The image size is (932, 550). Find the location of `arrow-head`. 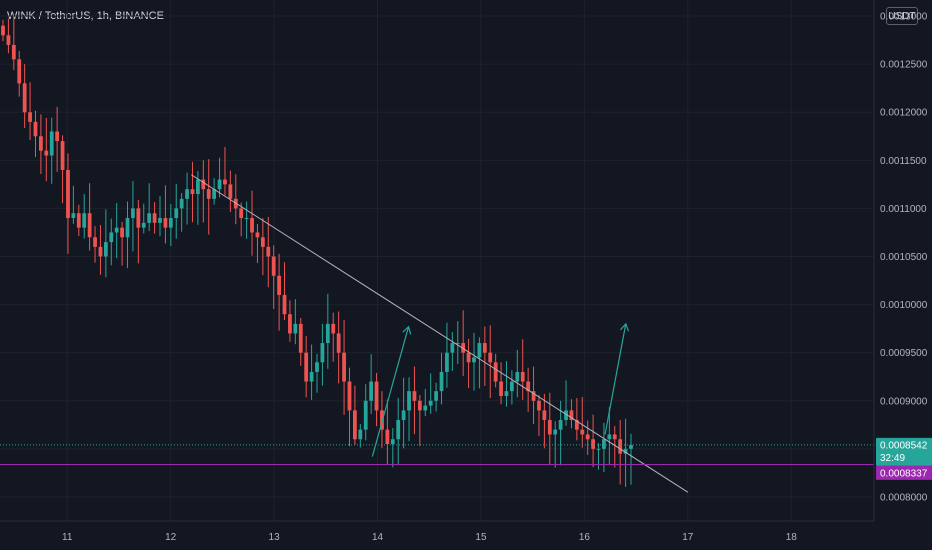

arrow-head is located at coordinates (625, 327).